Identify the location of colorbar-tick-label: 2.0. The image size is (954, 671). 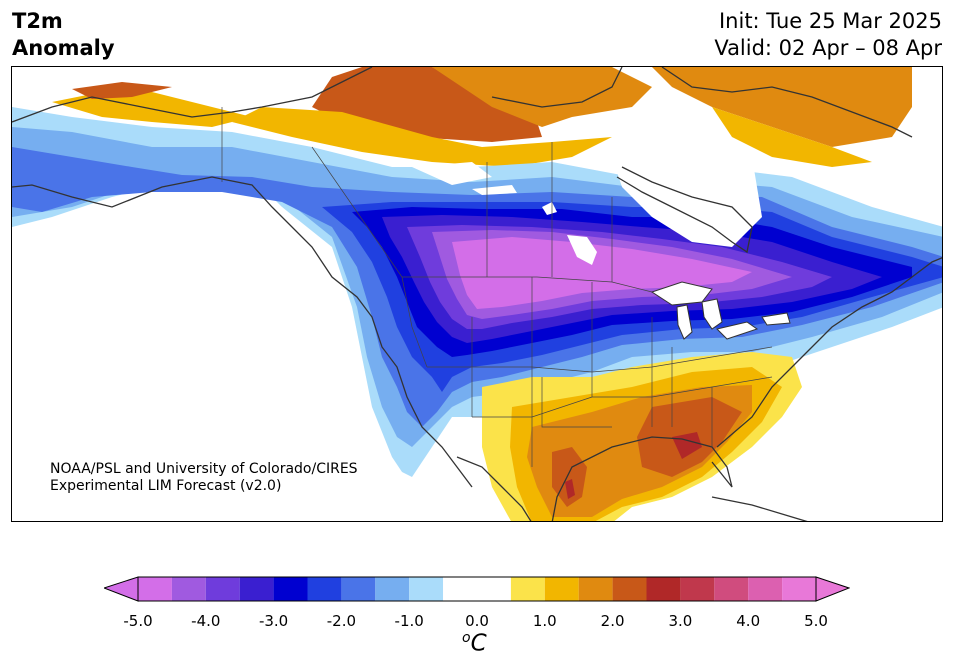
(612, 621).